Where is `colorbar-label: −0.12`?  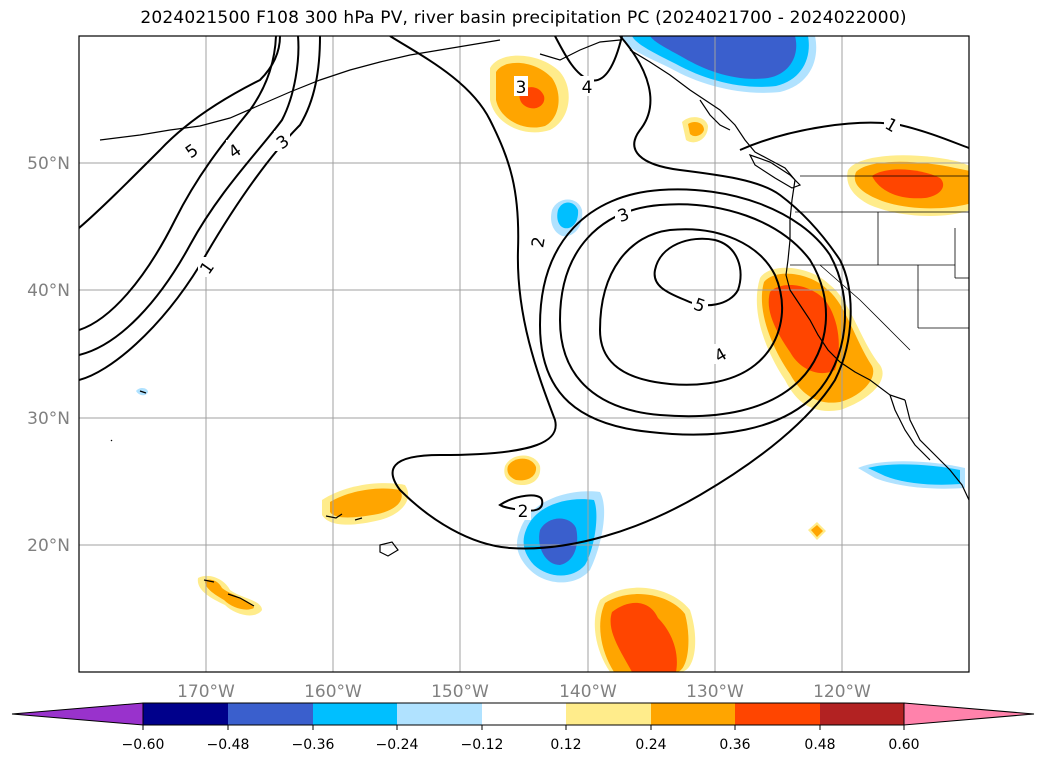 colorbar-label: −0.12 is located at coordinates (482, 745).